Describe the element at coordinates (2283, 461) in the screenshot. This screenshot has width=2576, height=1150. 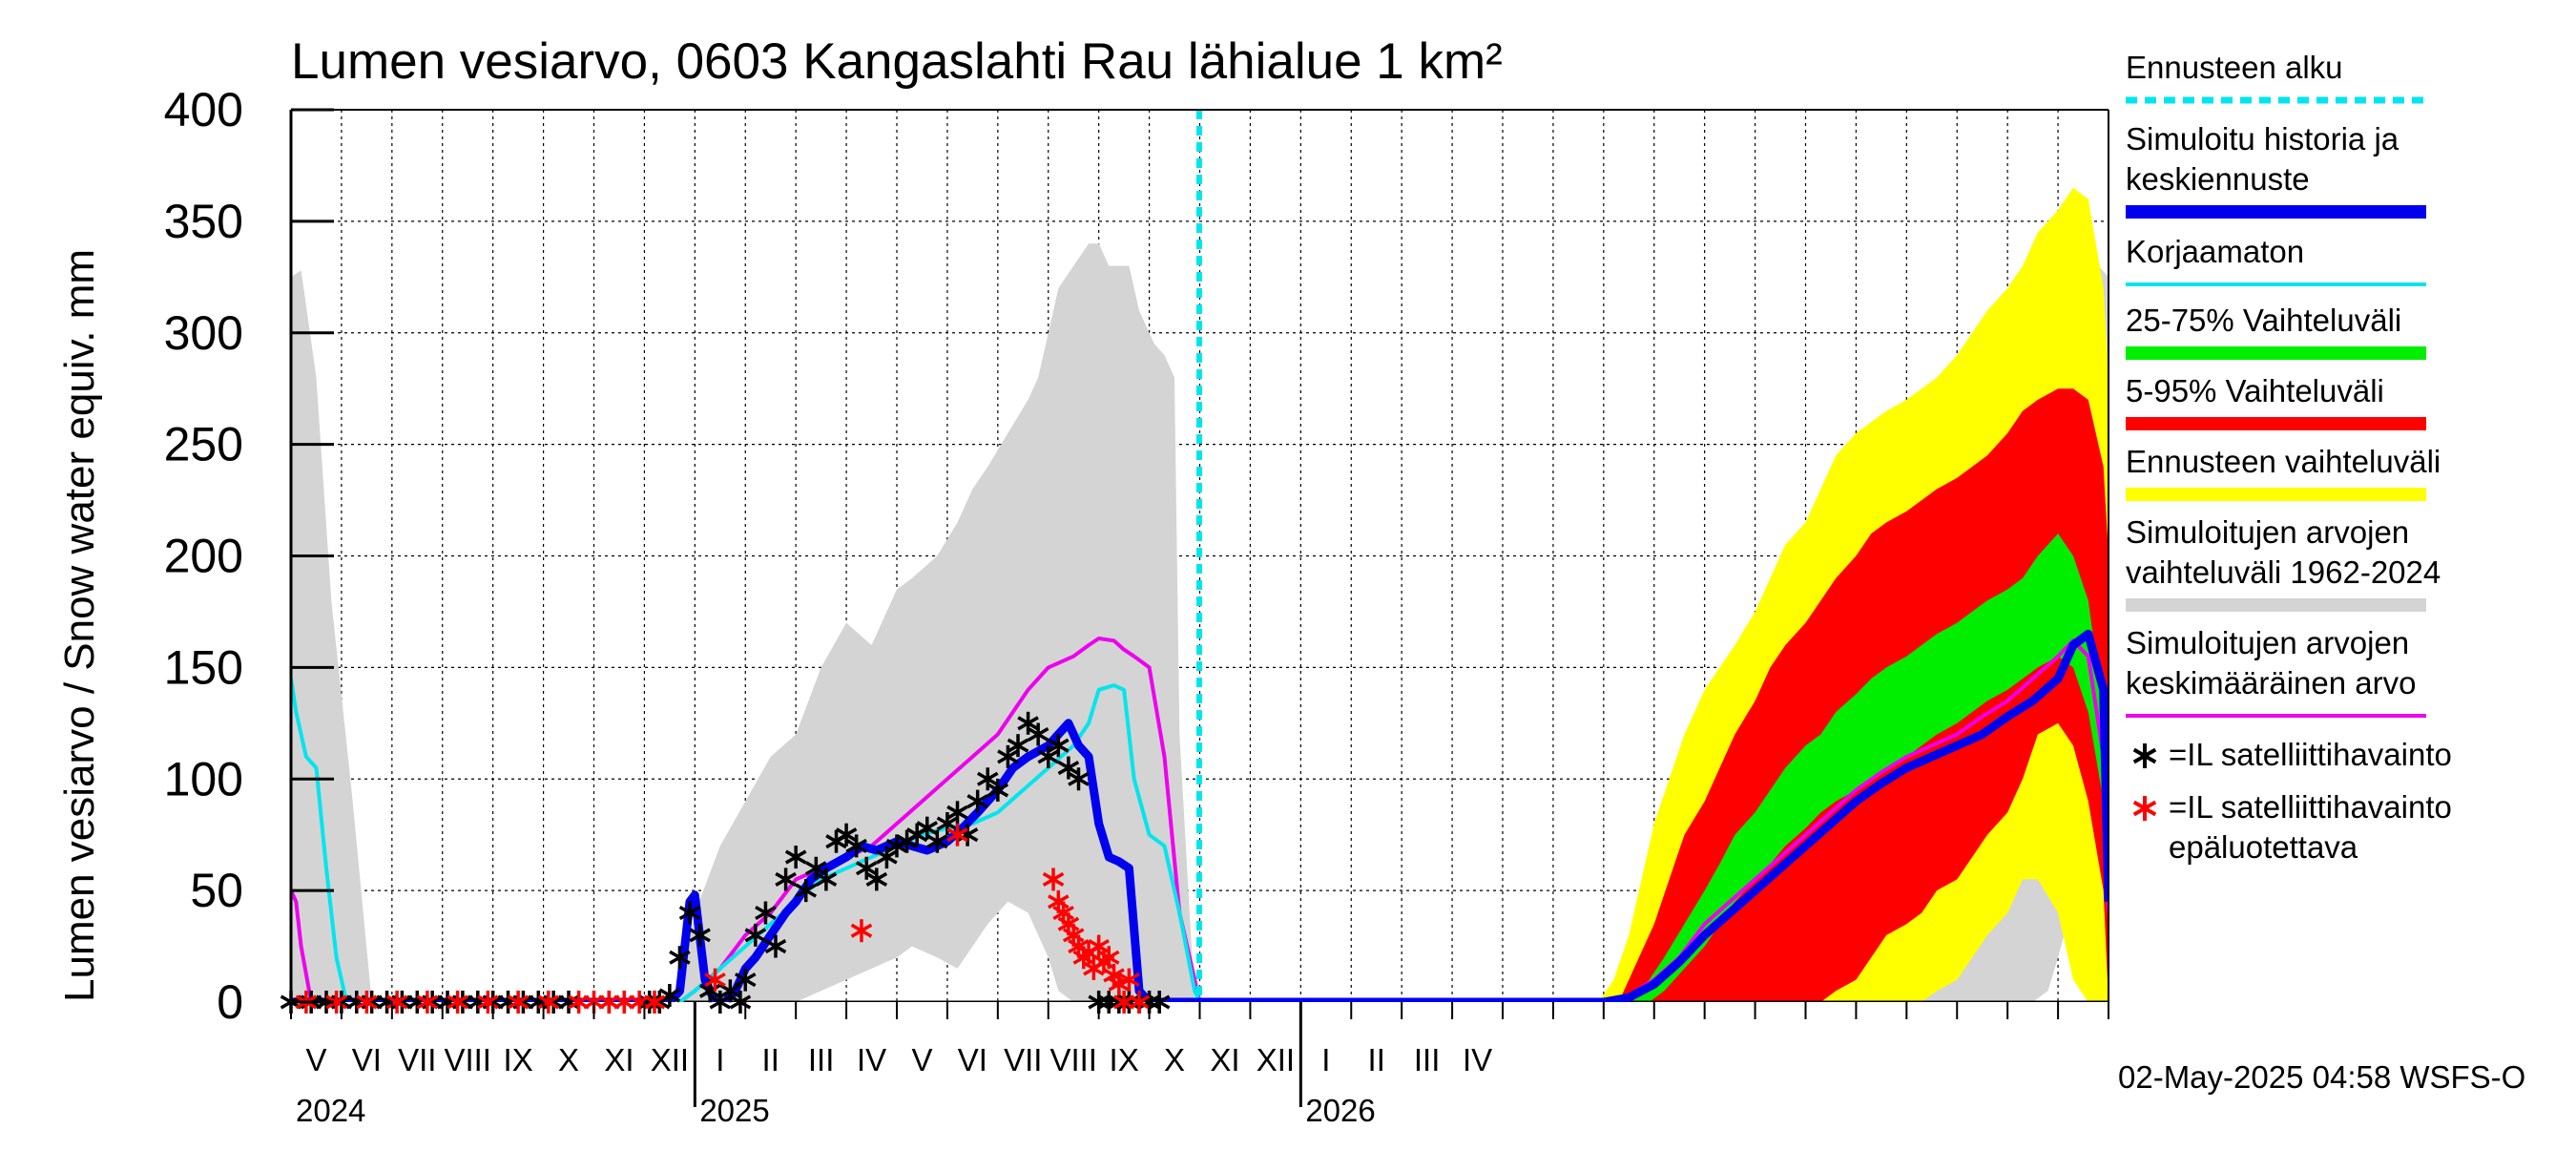
I see `legend-label: Ennusteen vaihteluväli` at that location.